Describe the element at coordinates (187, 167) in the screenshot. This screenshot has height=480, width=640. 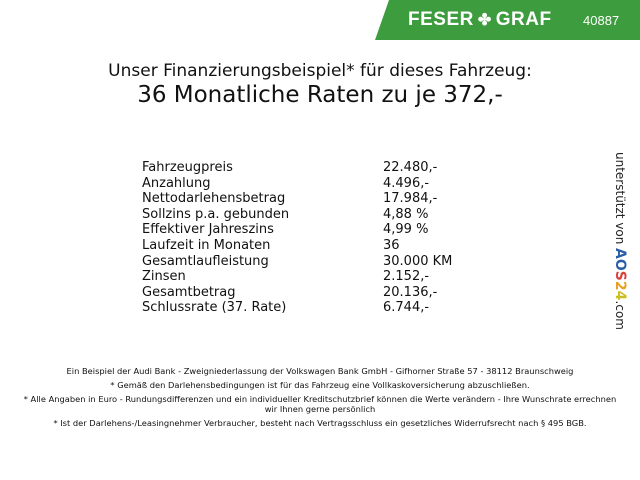
I see `row-label: Fahrzeugpreis` at that location.